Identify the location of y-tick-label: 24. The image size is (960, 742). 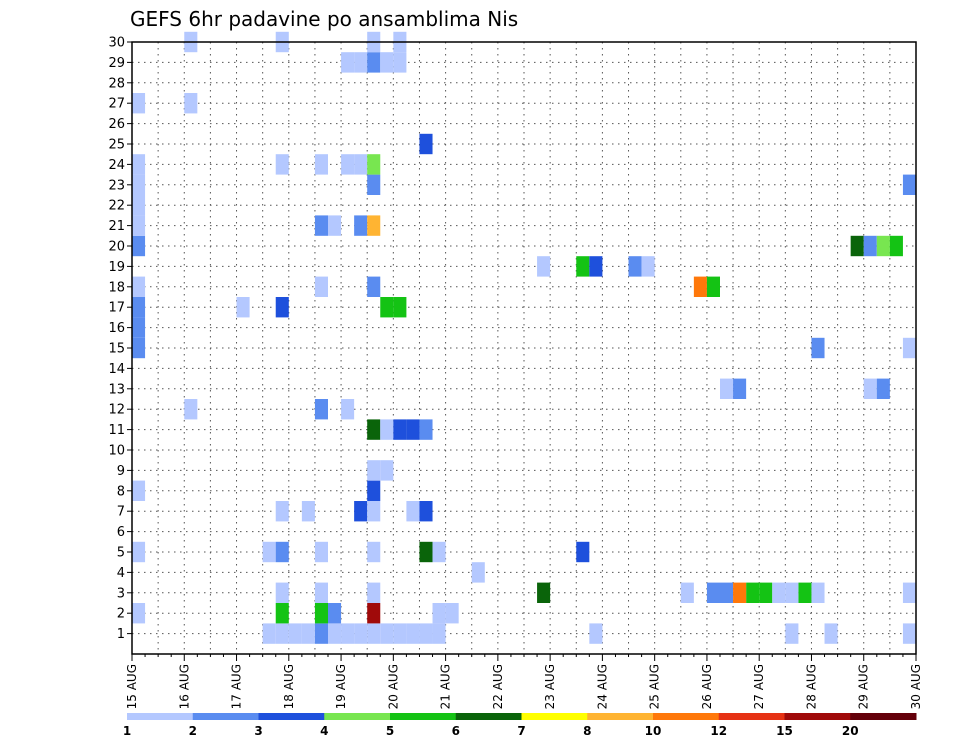
(116, 165).